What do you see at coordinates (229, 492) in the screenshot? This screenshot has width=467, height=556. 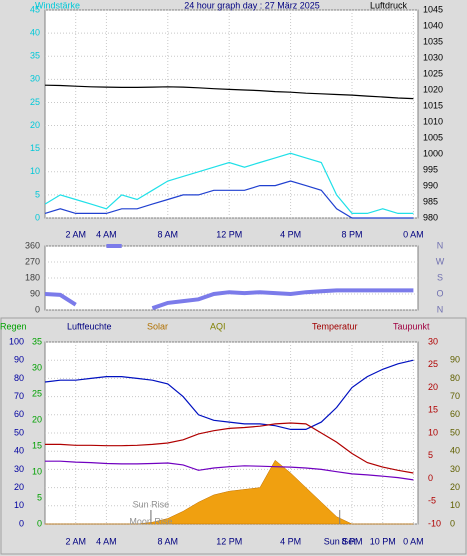 I see `area` at bounding box center [229, 492].